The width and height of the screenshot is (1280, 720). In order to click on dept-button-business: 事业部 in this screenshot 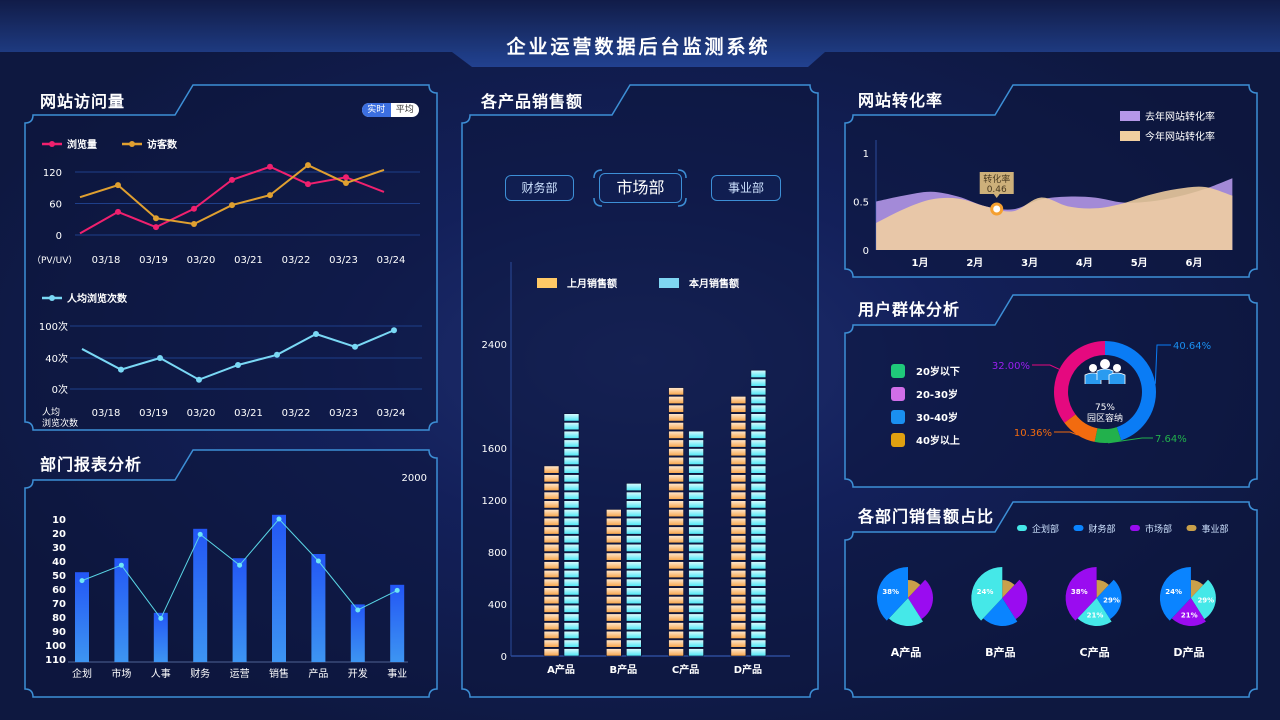, I will do `click(746, 188)`.